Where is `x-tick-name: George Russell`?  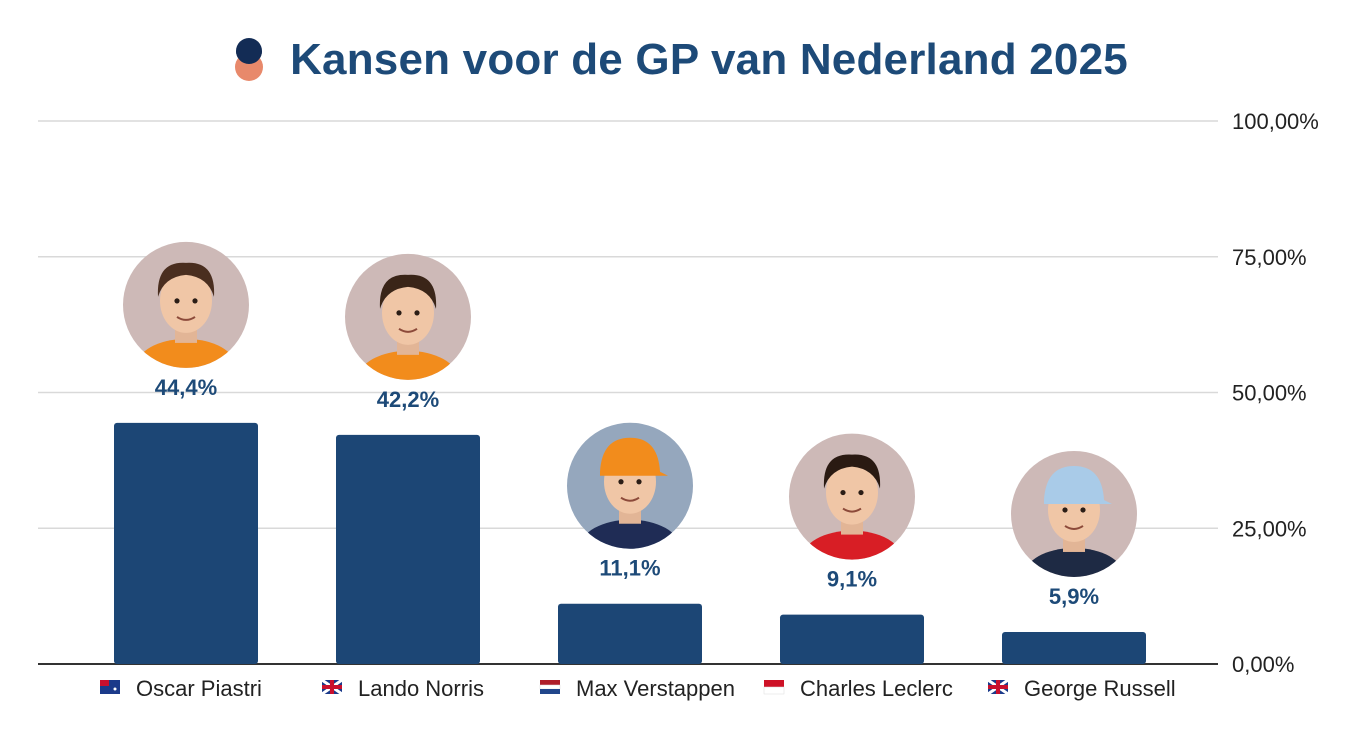
x-tick-name: George Russell is located at coordinates (1100, 688).